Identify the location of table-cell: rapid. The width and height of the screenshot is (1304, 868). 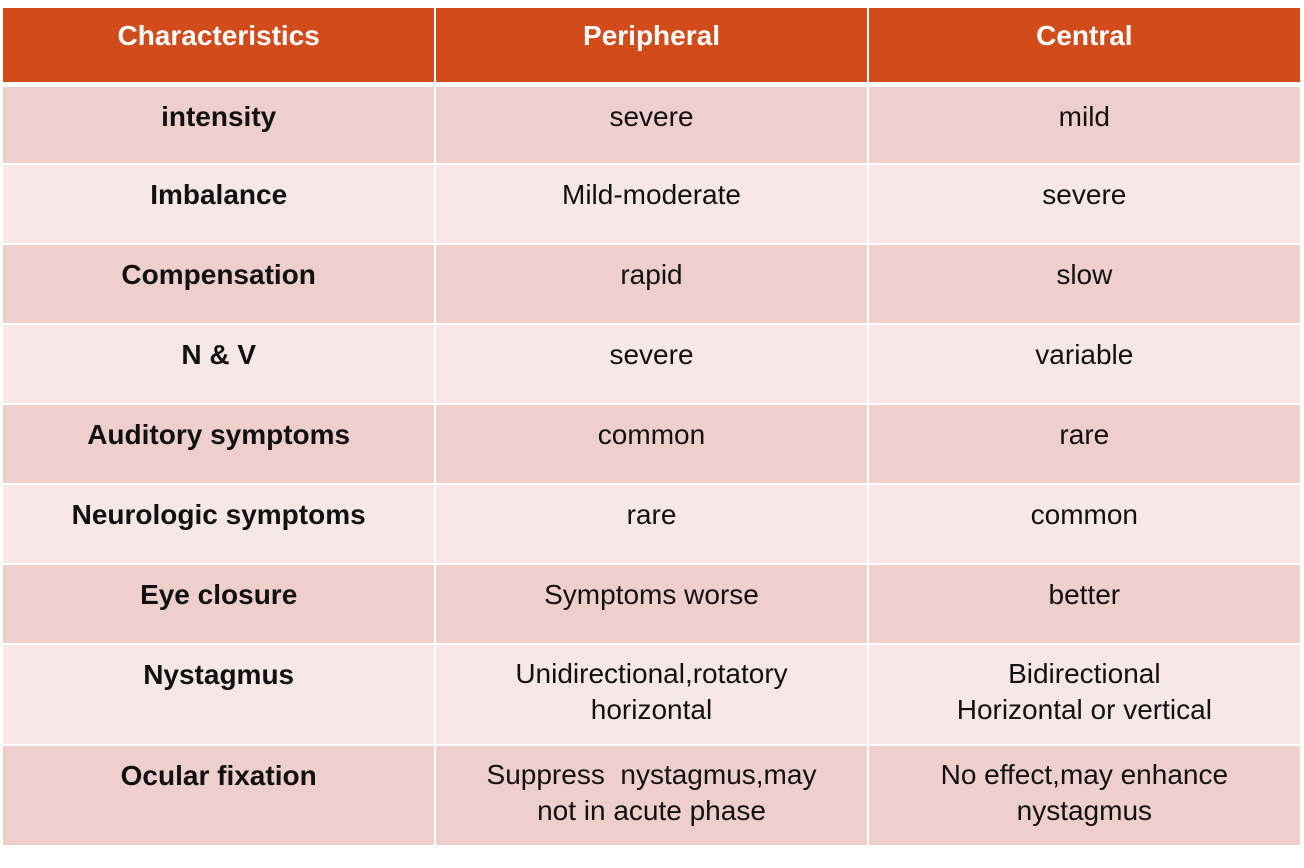
(651, 284).